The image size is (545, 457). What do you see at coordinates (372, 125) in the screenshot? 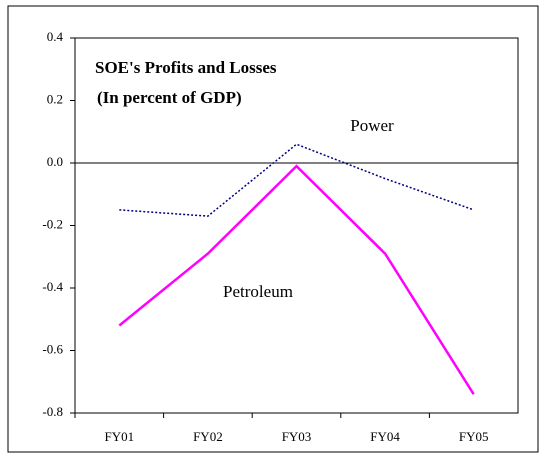
I see `series-label: Power` at bounding box center [372, 125].